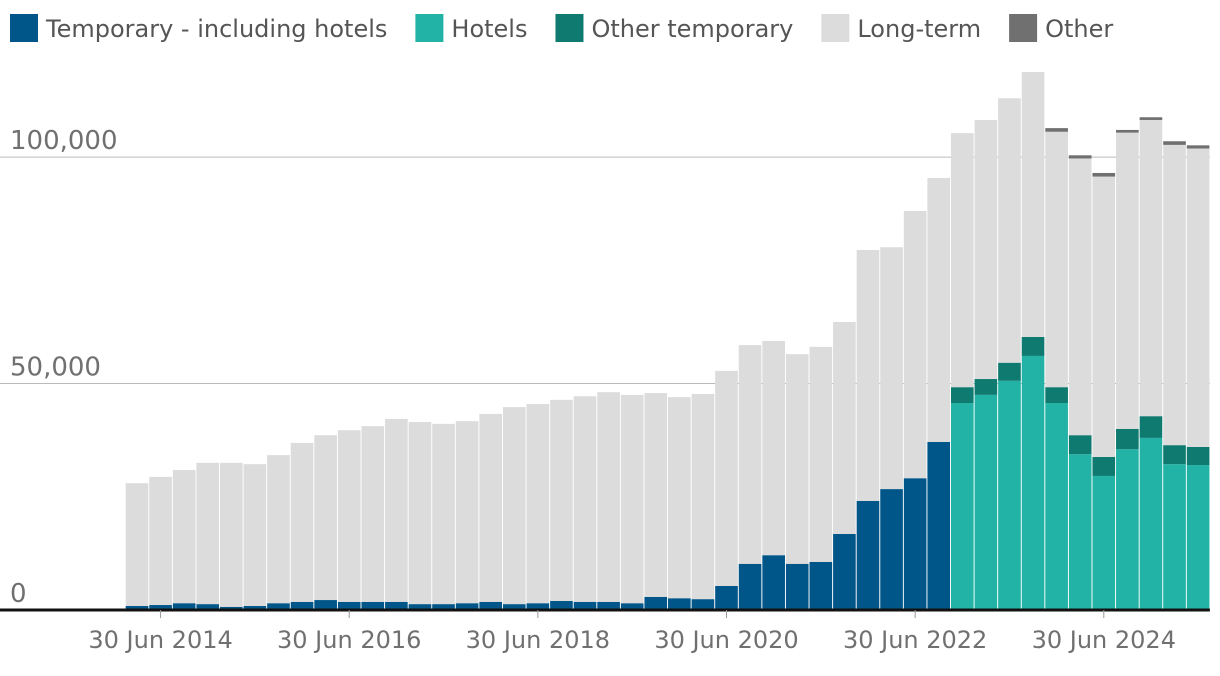 Image resolution: width=1220 pixels, height=676 pixels. Describe the element at coordinates (160, 640) in the screenshot. I see `x-tick-label: 30 Jun 2014` at that location.